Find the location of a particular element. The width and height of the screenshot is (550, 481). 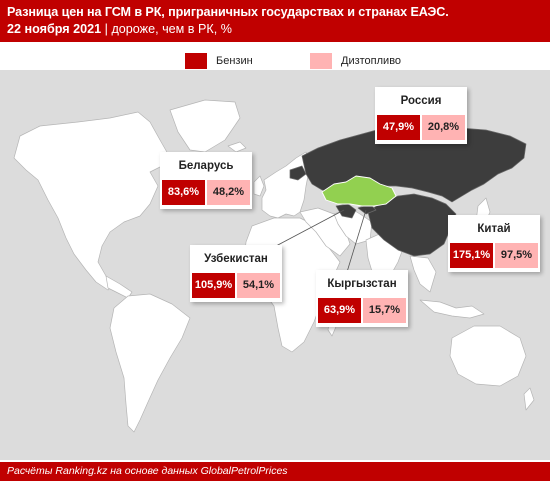

country-name: Китай is located at coordinates (494, 229).